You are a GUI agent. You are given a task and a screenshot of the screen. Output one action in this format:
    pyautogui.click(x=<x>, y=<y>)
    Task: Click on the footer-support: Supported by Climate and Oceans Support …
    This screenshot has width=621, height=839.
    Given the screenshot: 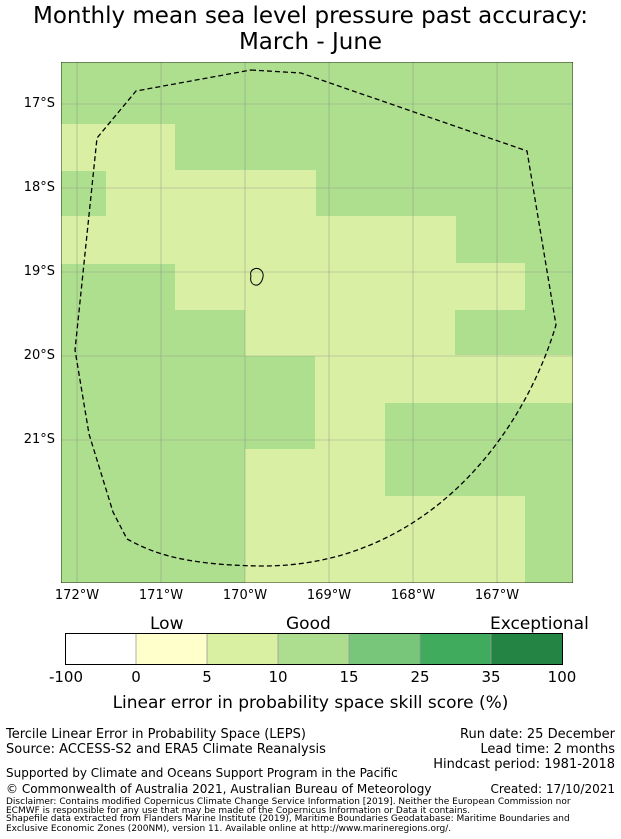 What is the action you would take?
    pyautogui.click(x=202, y=773)
    